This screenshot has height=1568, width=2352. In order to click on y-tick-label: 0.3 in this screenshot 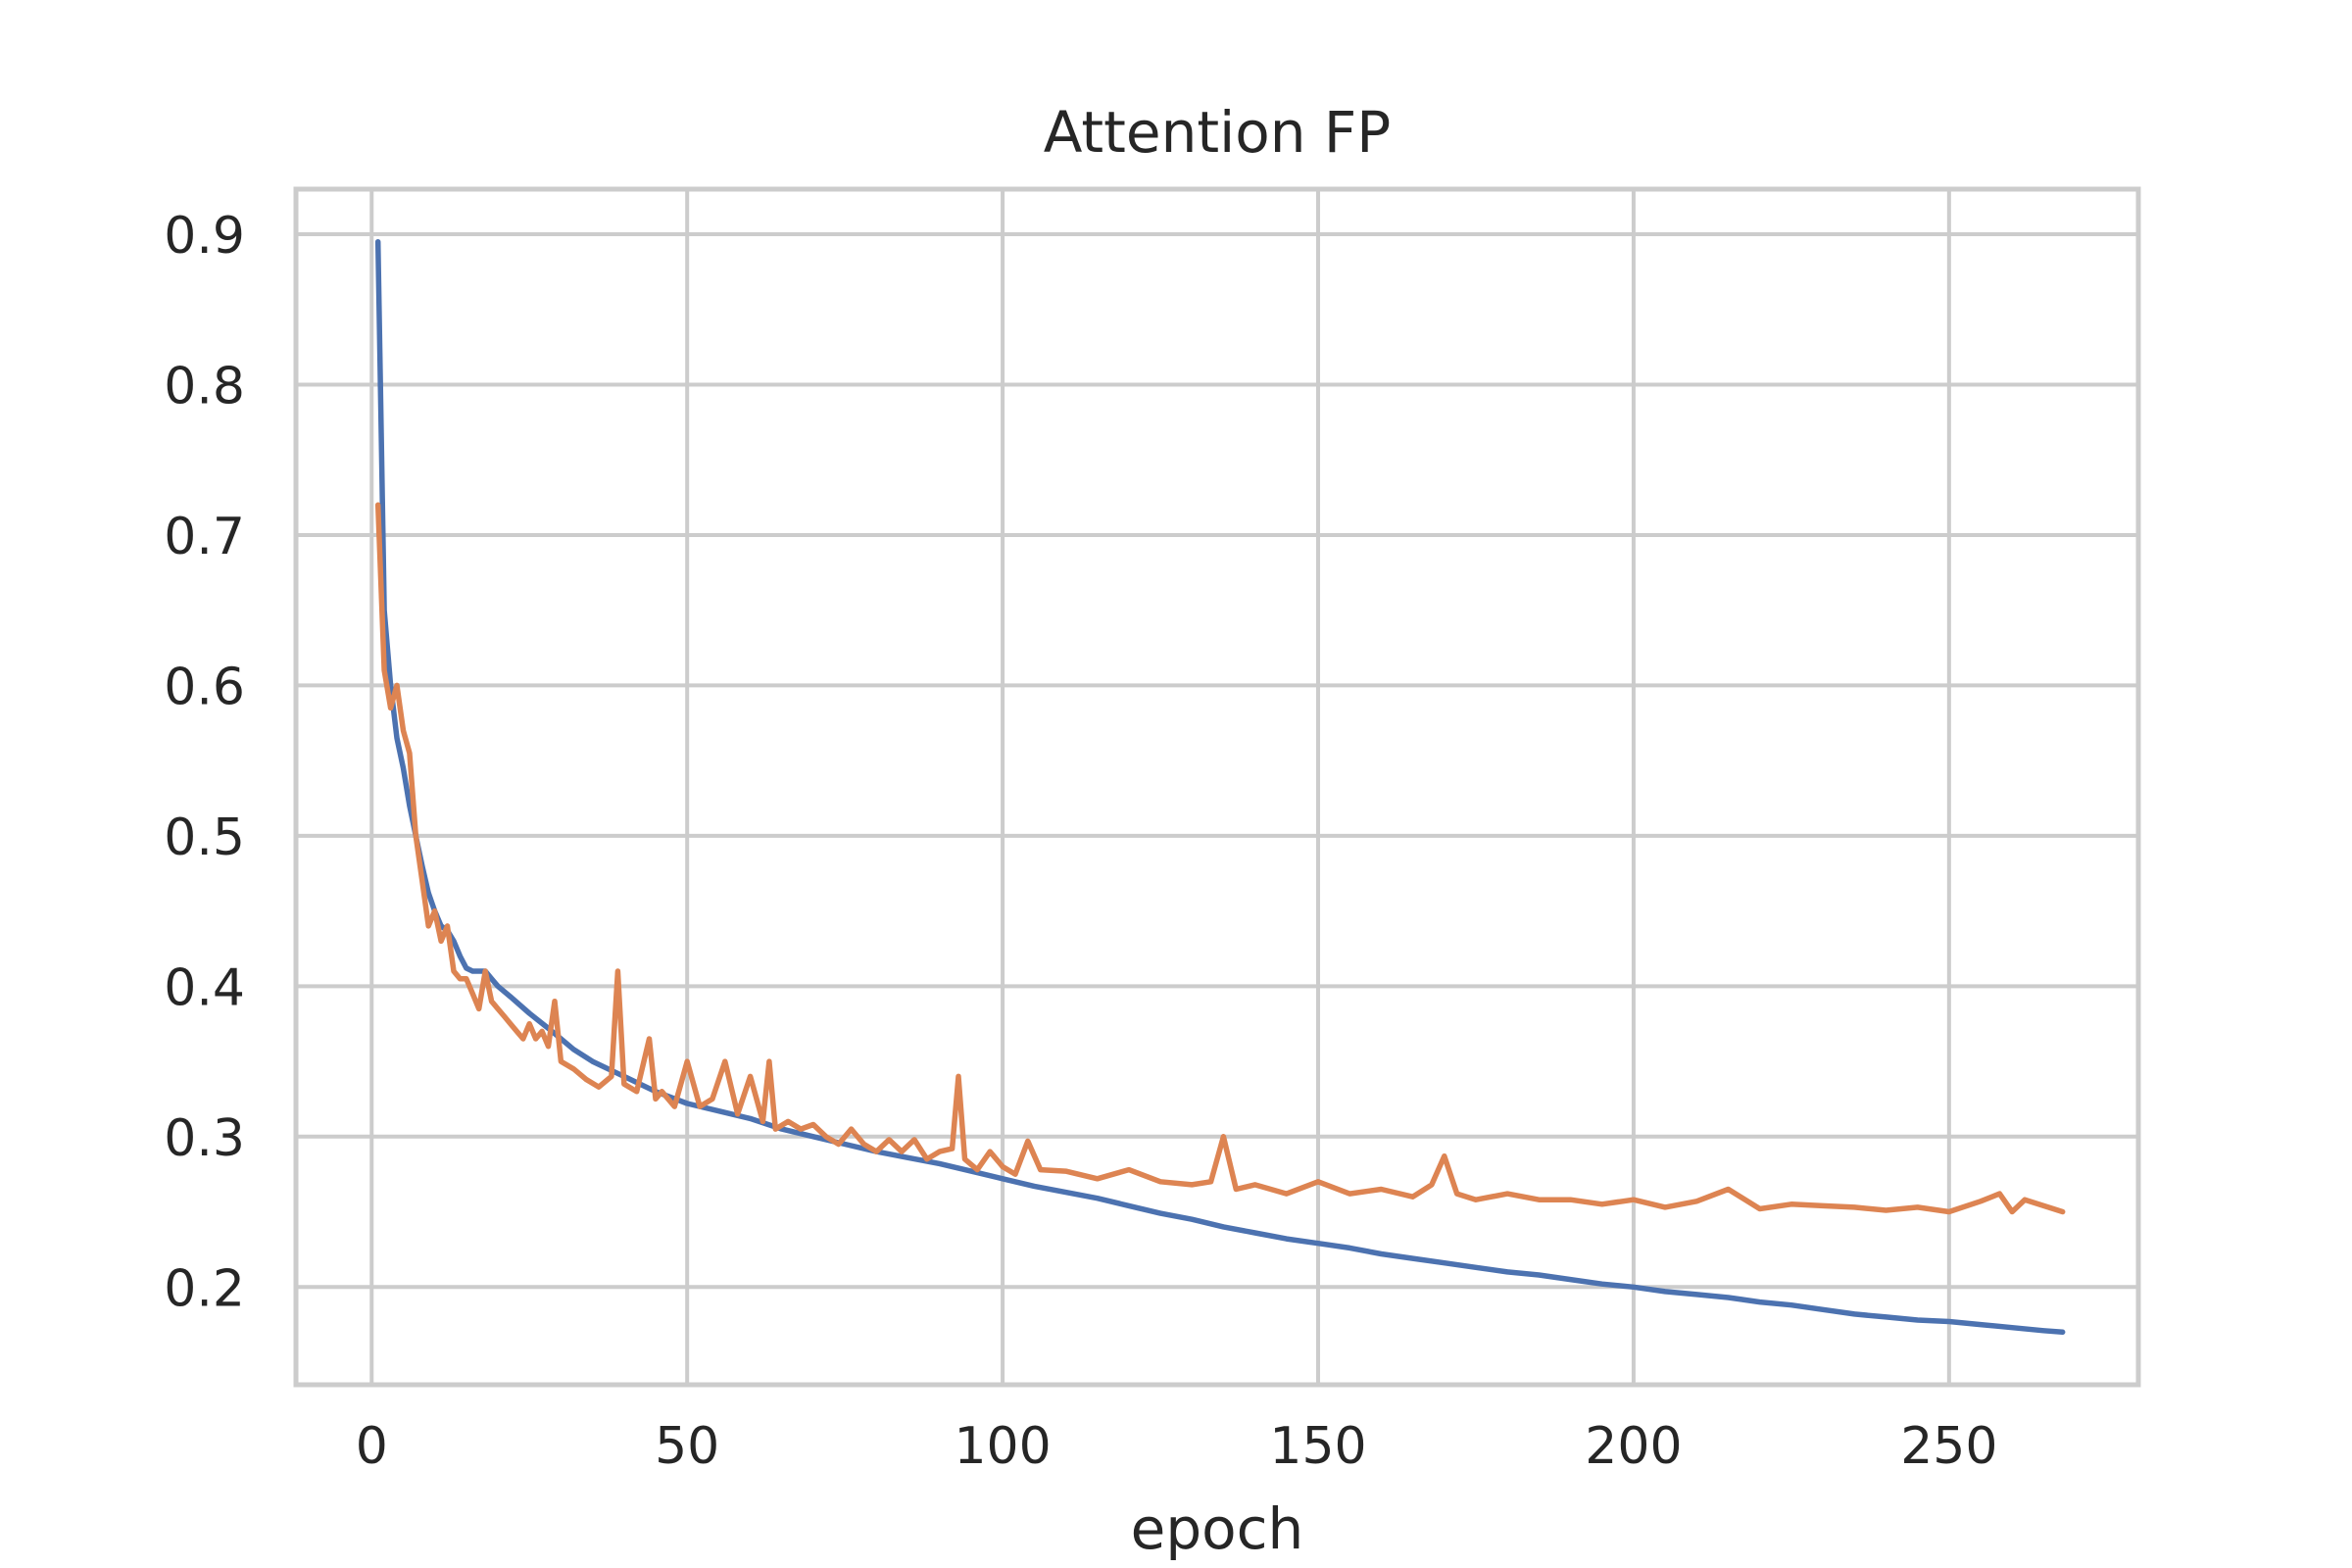, I will do `click(204, 1138)`.